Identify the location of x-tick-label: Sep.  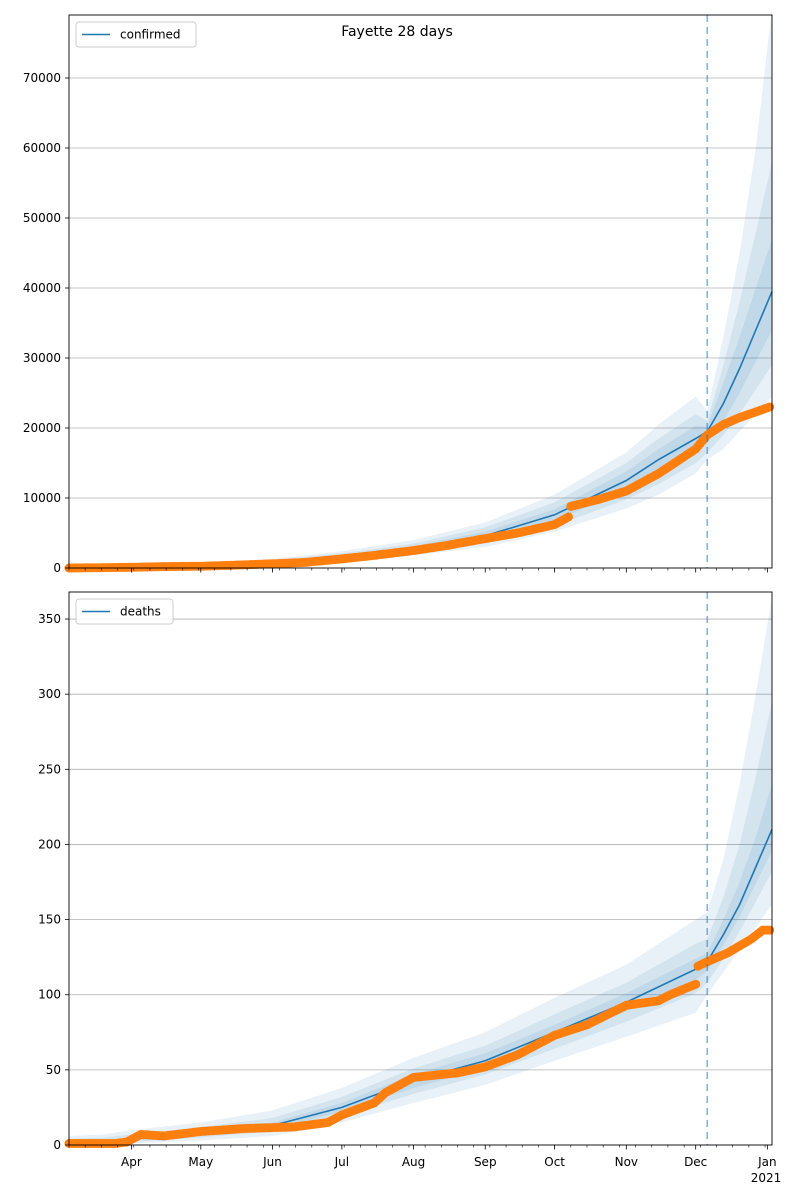
(485, 1162).